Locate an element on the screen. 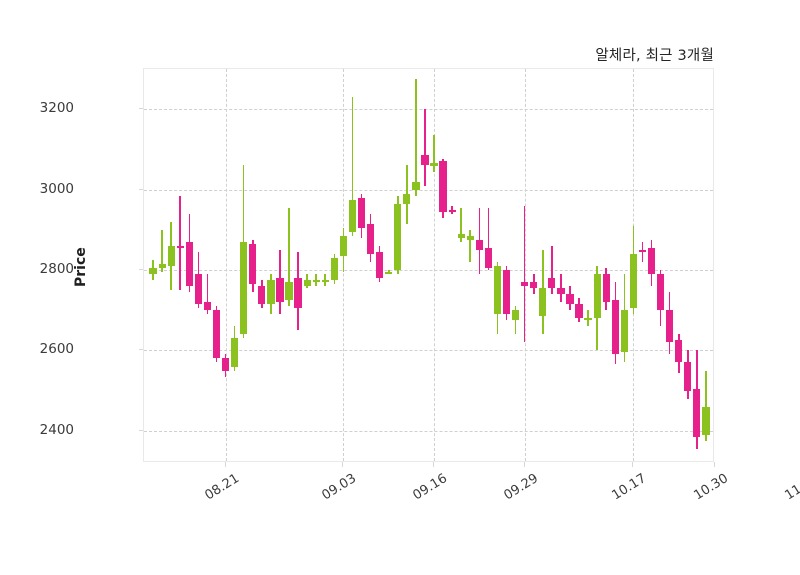  y-axis-tick-label: 2800 is located at coordinates (56, 269).